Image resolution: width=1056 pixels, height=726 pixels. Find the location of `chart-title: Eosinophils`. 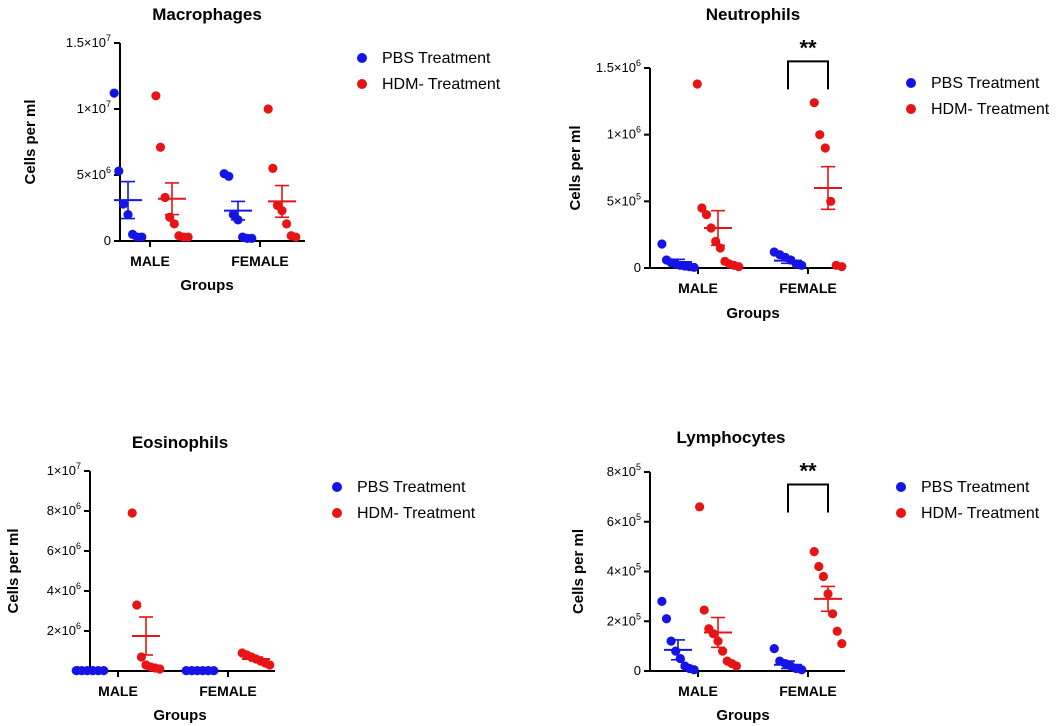

chart-title: Eosinophils is located at coordinates (180, 442).